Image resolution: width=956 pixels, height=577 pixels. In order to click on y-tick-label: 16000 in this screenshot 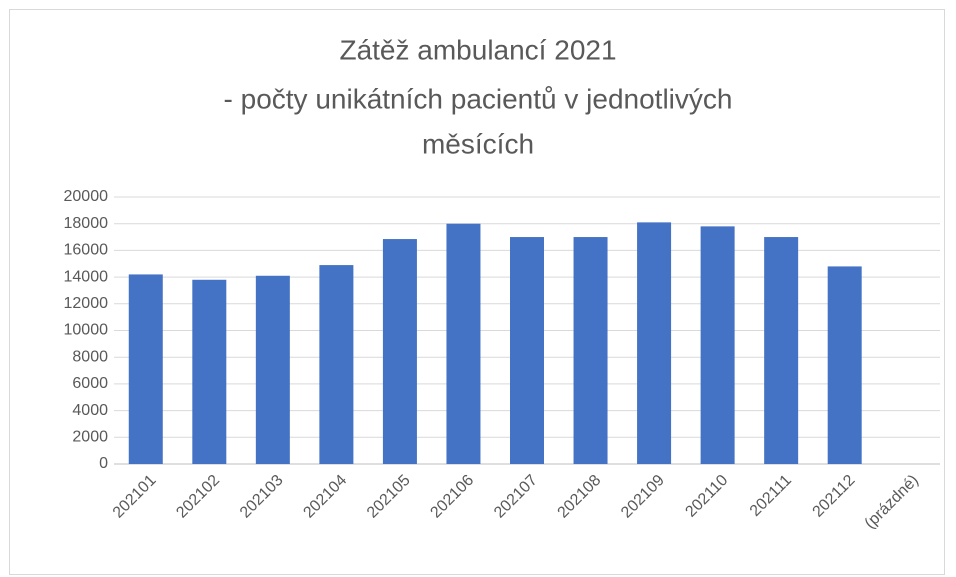, I will do `click(86, 250)`.